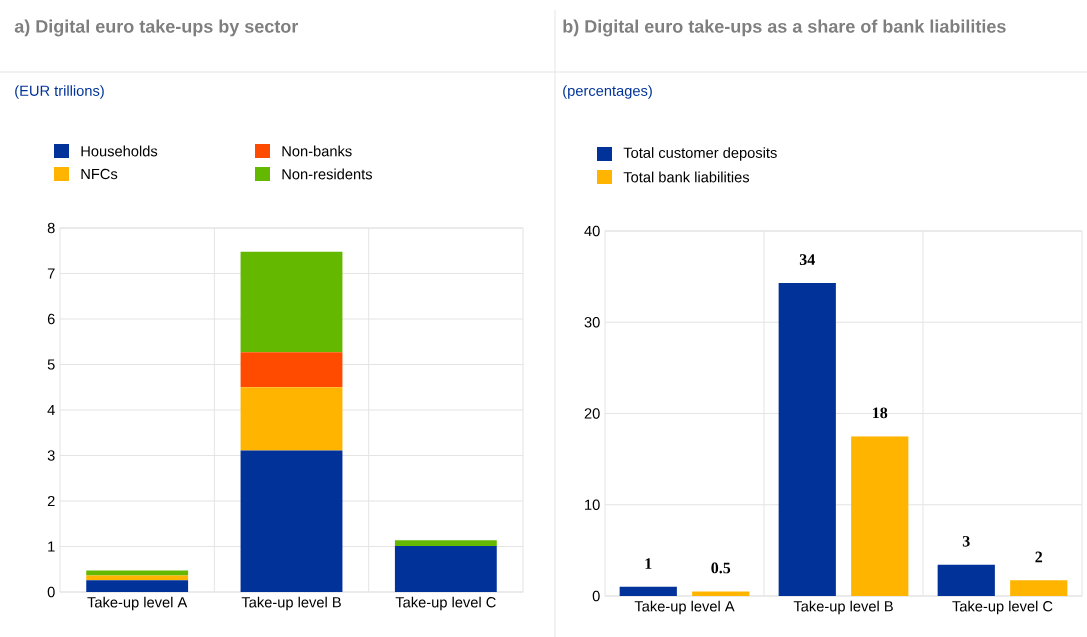 Image resolution: width=1087 pixels, height=637 pixels. What do you see at coordinates (700, 154) in the screenshot?
I see `legend-label: Total customer deposits` at bounding box center [700, 154].